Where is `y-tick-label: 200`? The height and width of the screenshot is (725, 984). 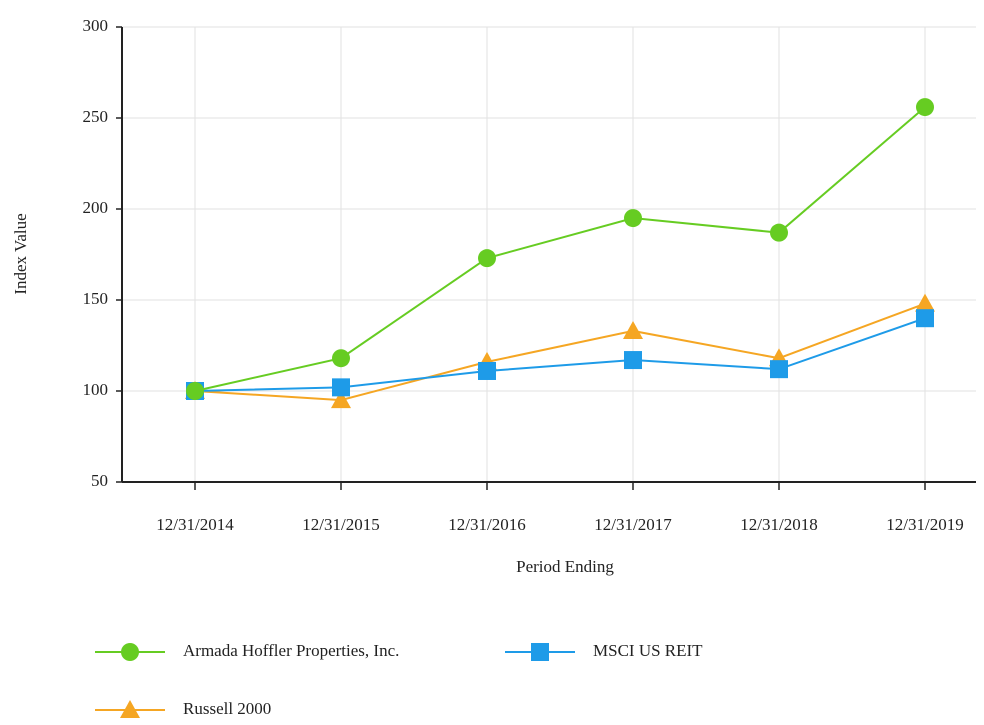
y-tick-label: 200 is located at coordinates (96, 207).